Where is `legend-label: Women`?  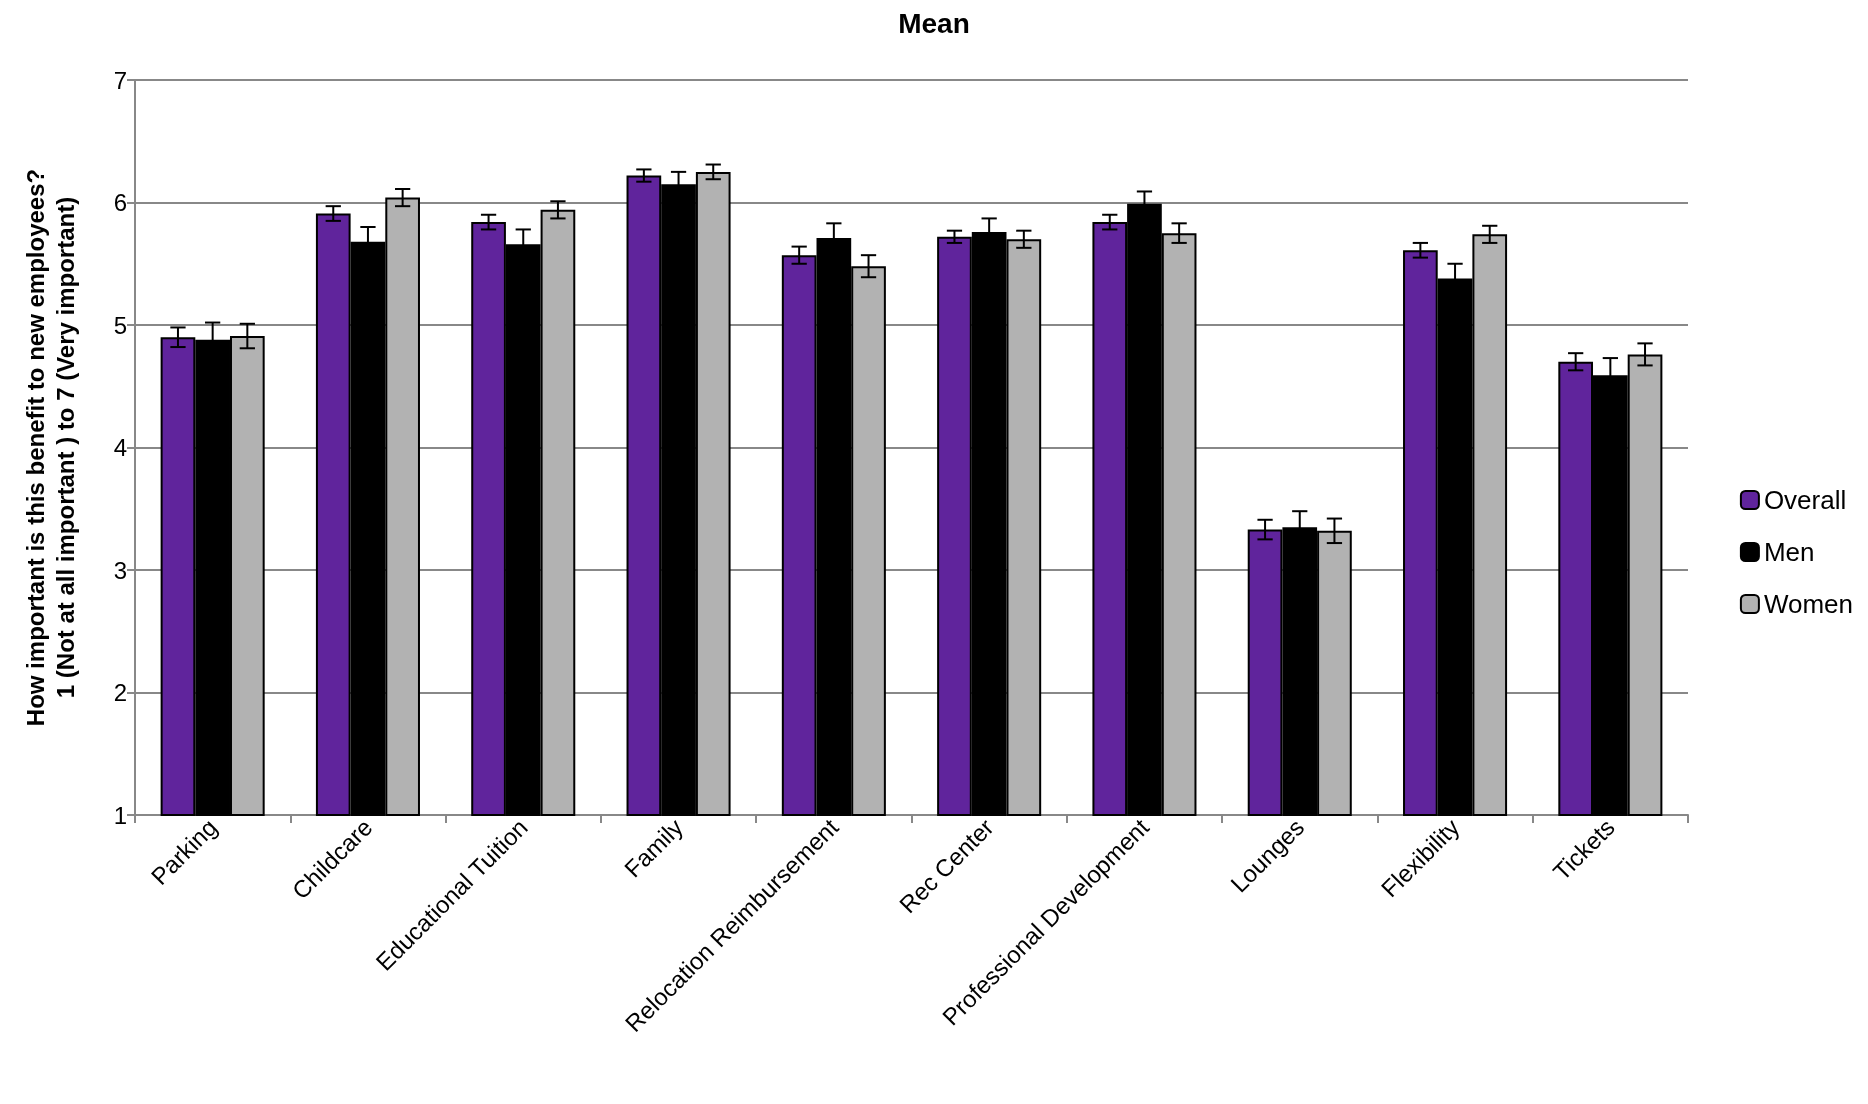
legend-label: Women is located at coordinates (1808, 604).